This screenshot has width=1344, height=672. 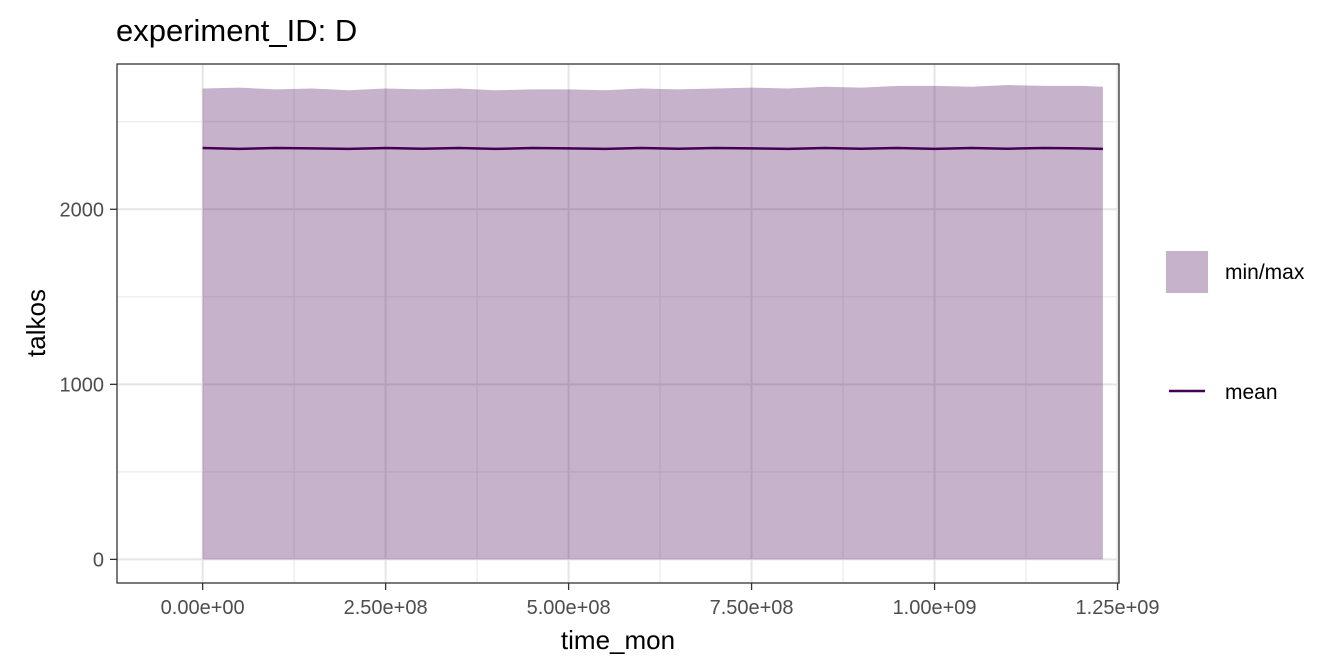 What do you see at coordinates (36, 323) in the screenshot?
I see `y-axis-title: talkos` at bounding box center [36, 323].